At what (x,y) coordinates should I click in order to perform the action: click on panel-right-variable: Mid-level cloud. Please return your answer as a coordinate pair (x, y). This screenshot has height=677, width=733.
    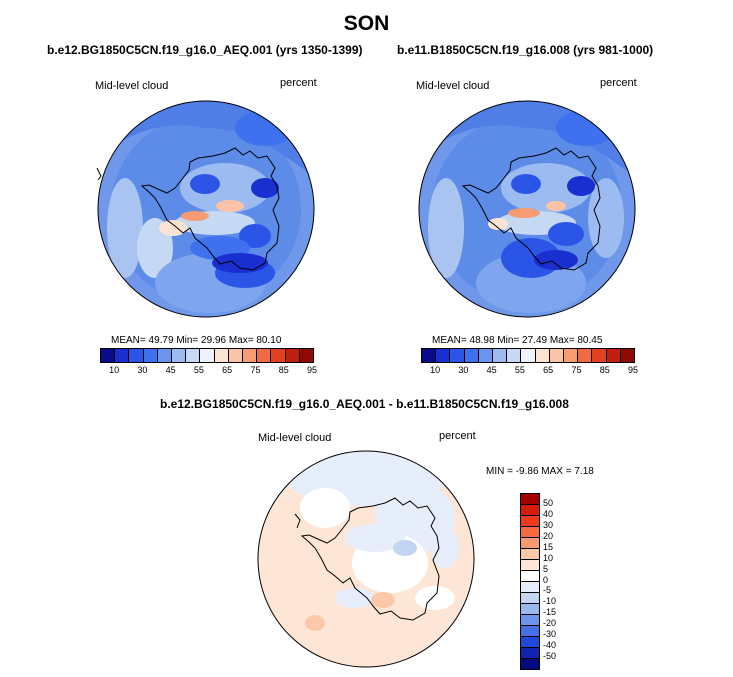
    Looking at the image, I should click on (453, 86).